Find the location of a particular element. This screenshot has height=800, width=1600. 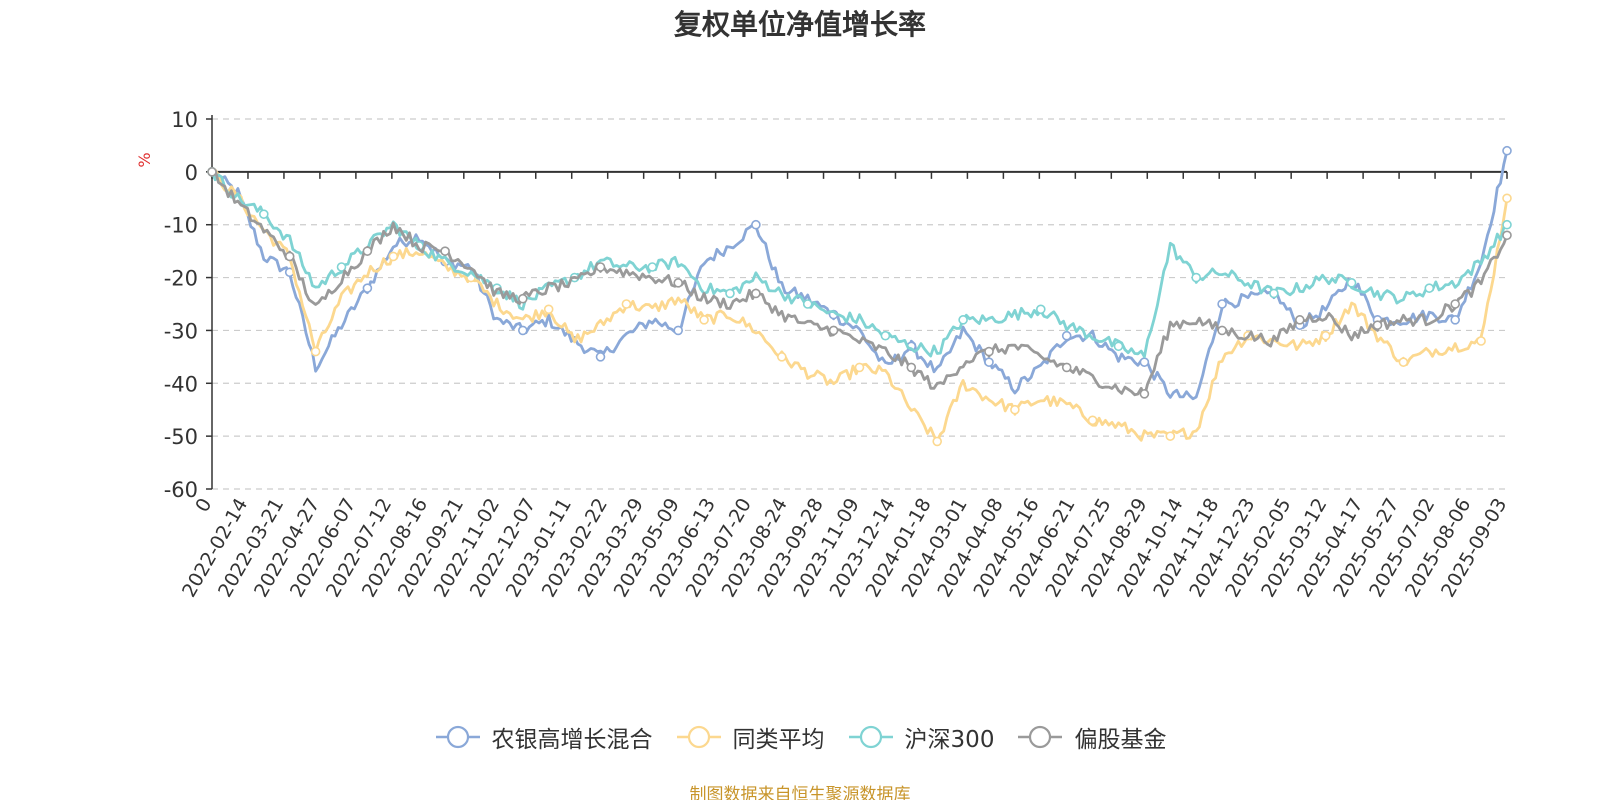

y-tick-label: -60 is located at coordinates (181, 490).